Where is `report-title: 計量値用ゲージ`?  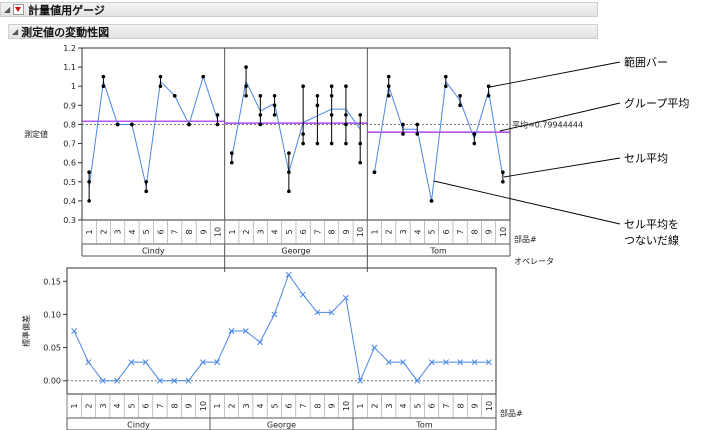
report-title: 計量値用ゲージ is located at coordinates (66, 10).